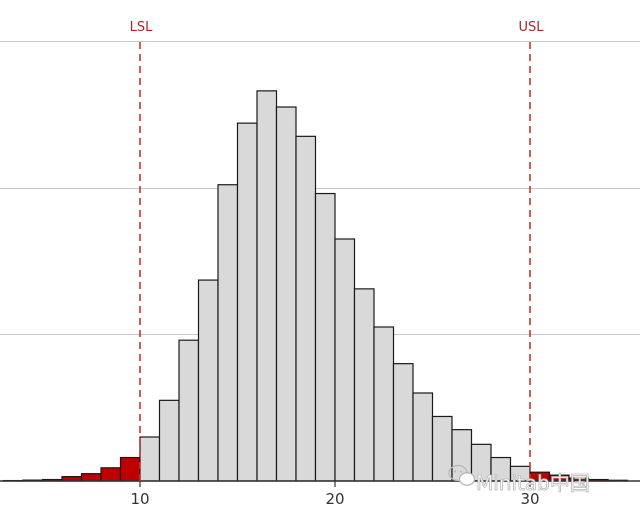  I want to click on watermark-text: Minitab中国, so click(533, 483).